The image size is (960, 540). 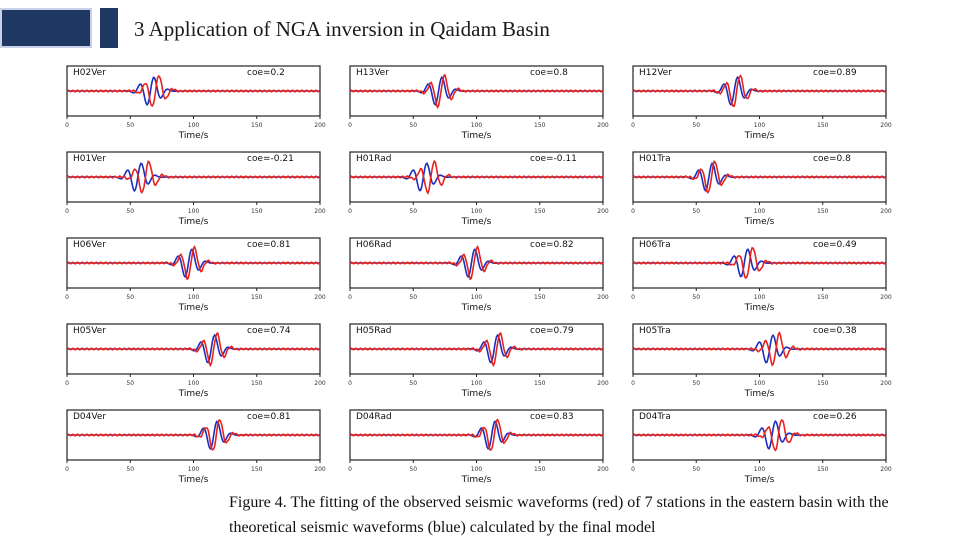 I want to click on panel-coe-label: coe=0.89, so click(x=835, y=73).